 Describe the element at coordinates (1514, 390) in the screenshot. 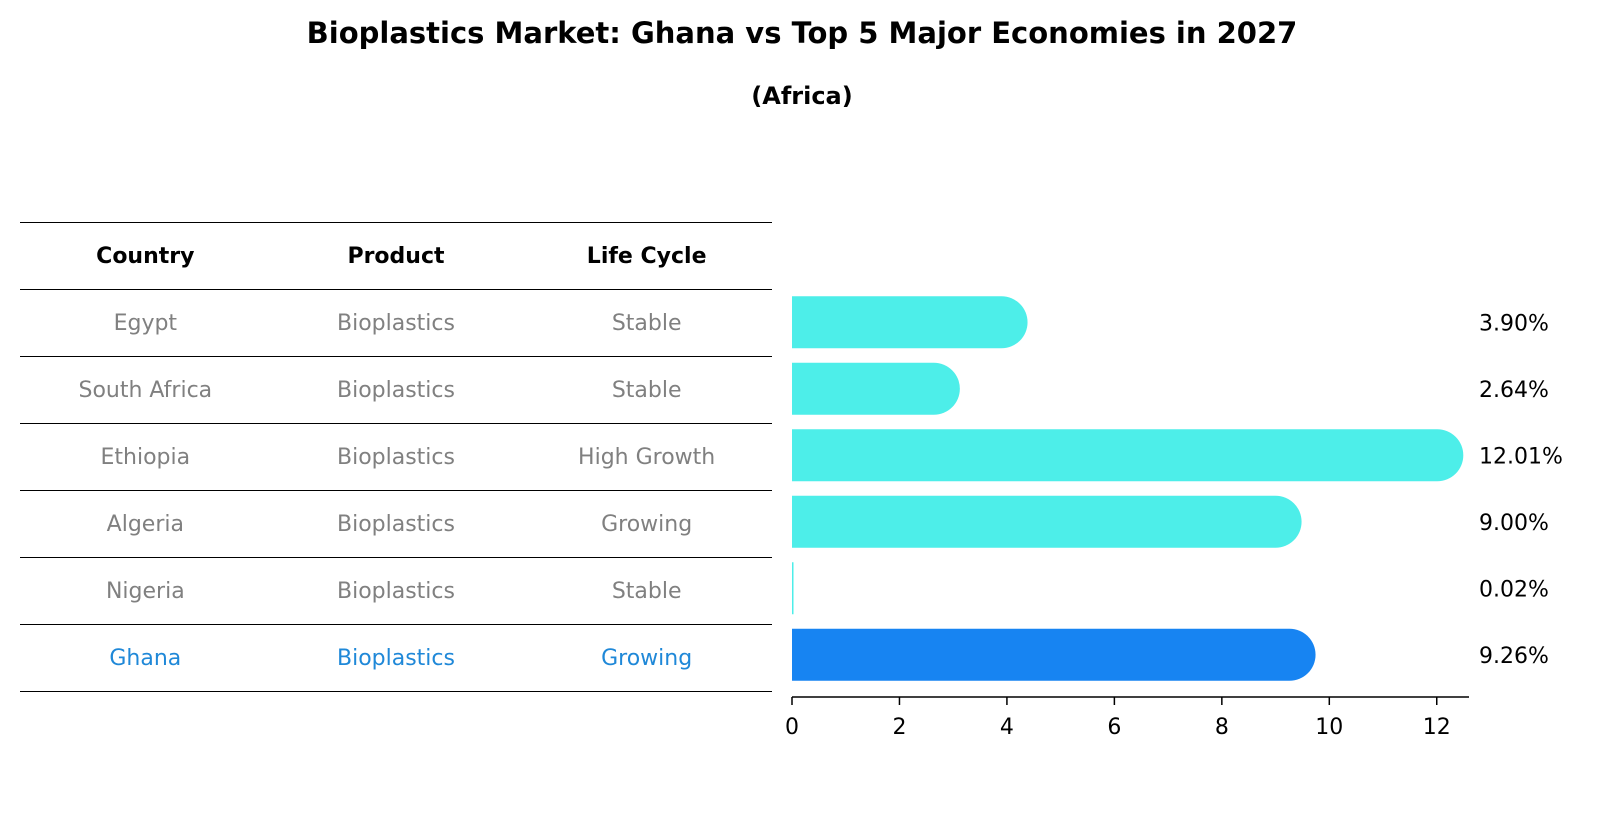

I see `value-label: 2.64%` at that location.